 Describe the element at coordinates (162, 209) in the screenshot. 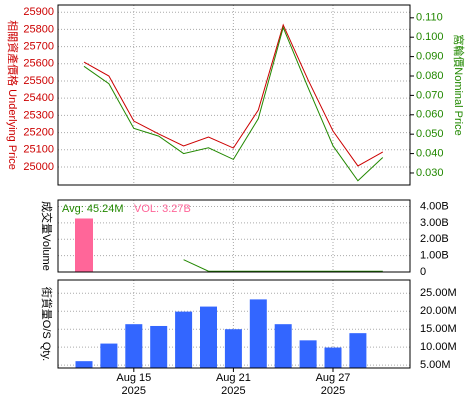

I see `legend-entry: VOL: 3.27B` at that location.